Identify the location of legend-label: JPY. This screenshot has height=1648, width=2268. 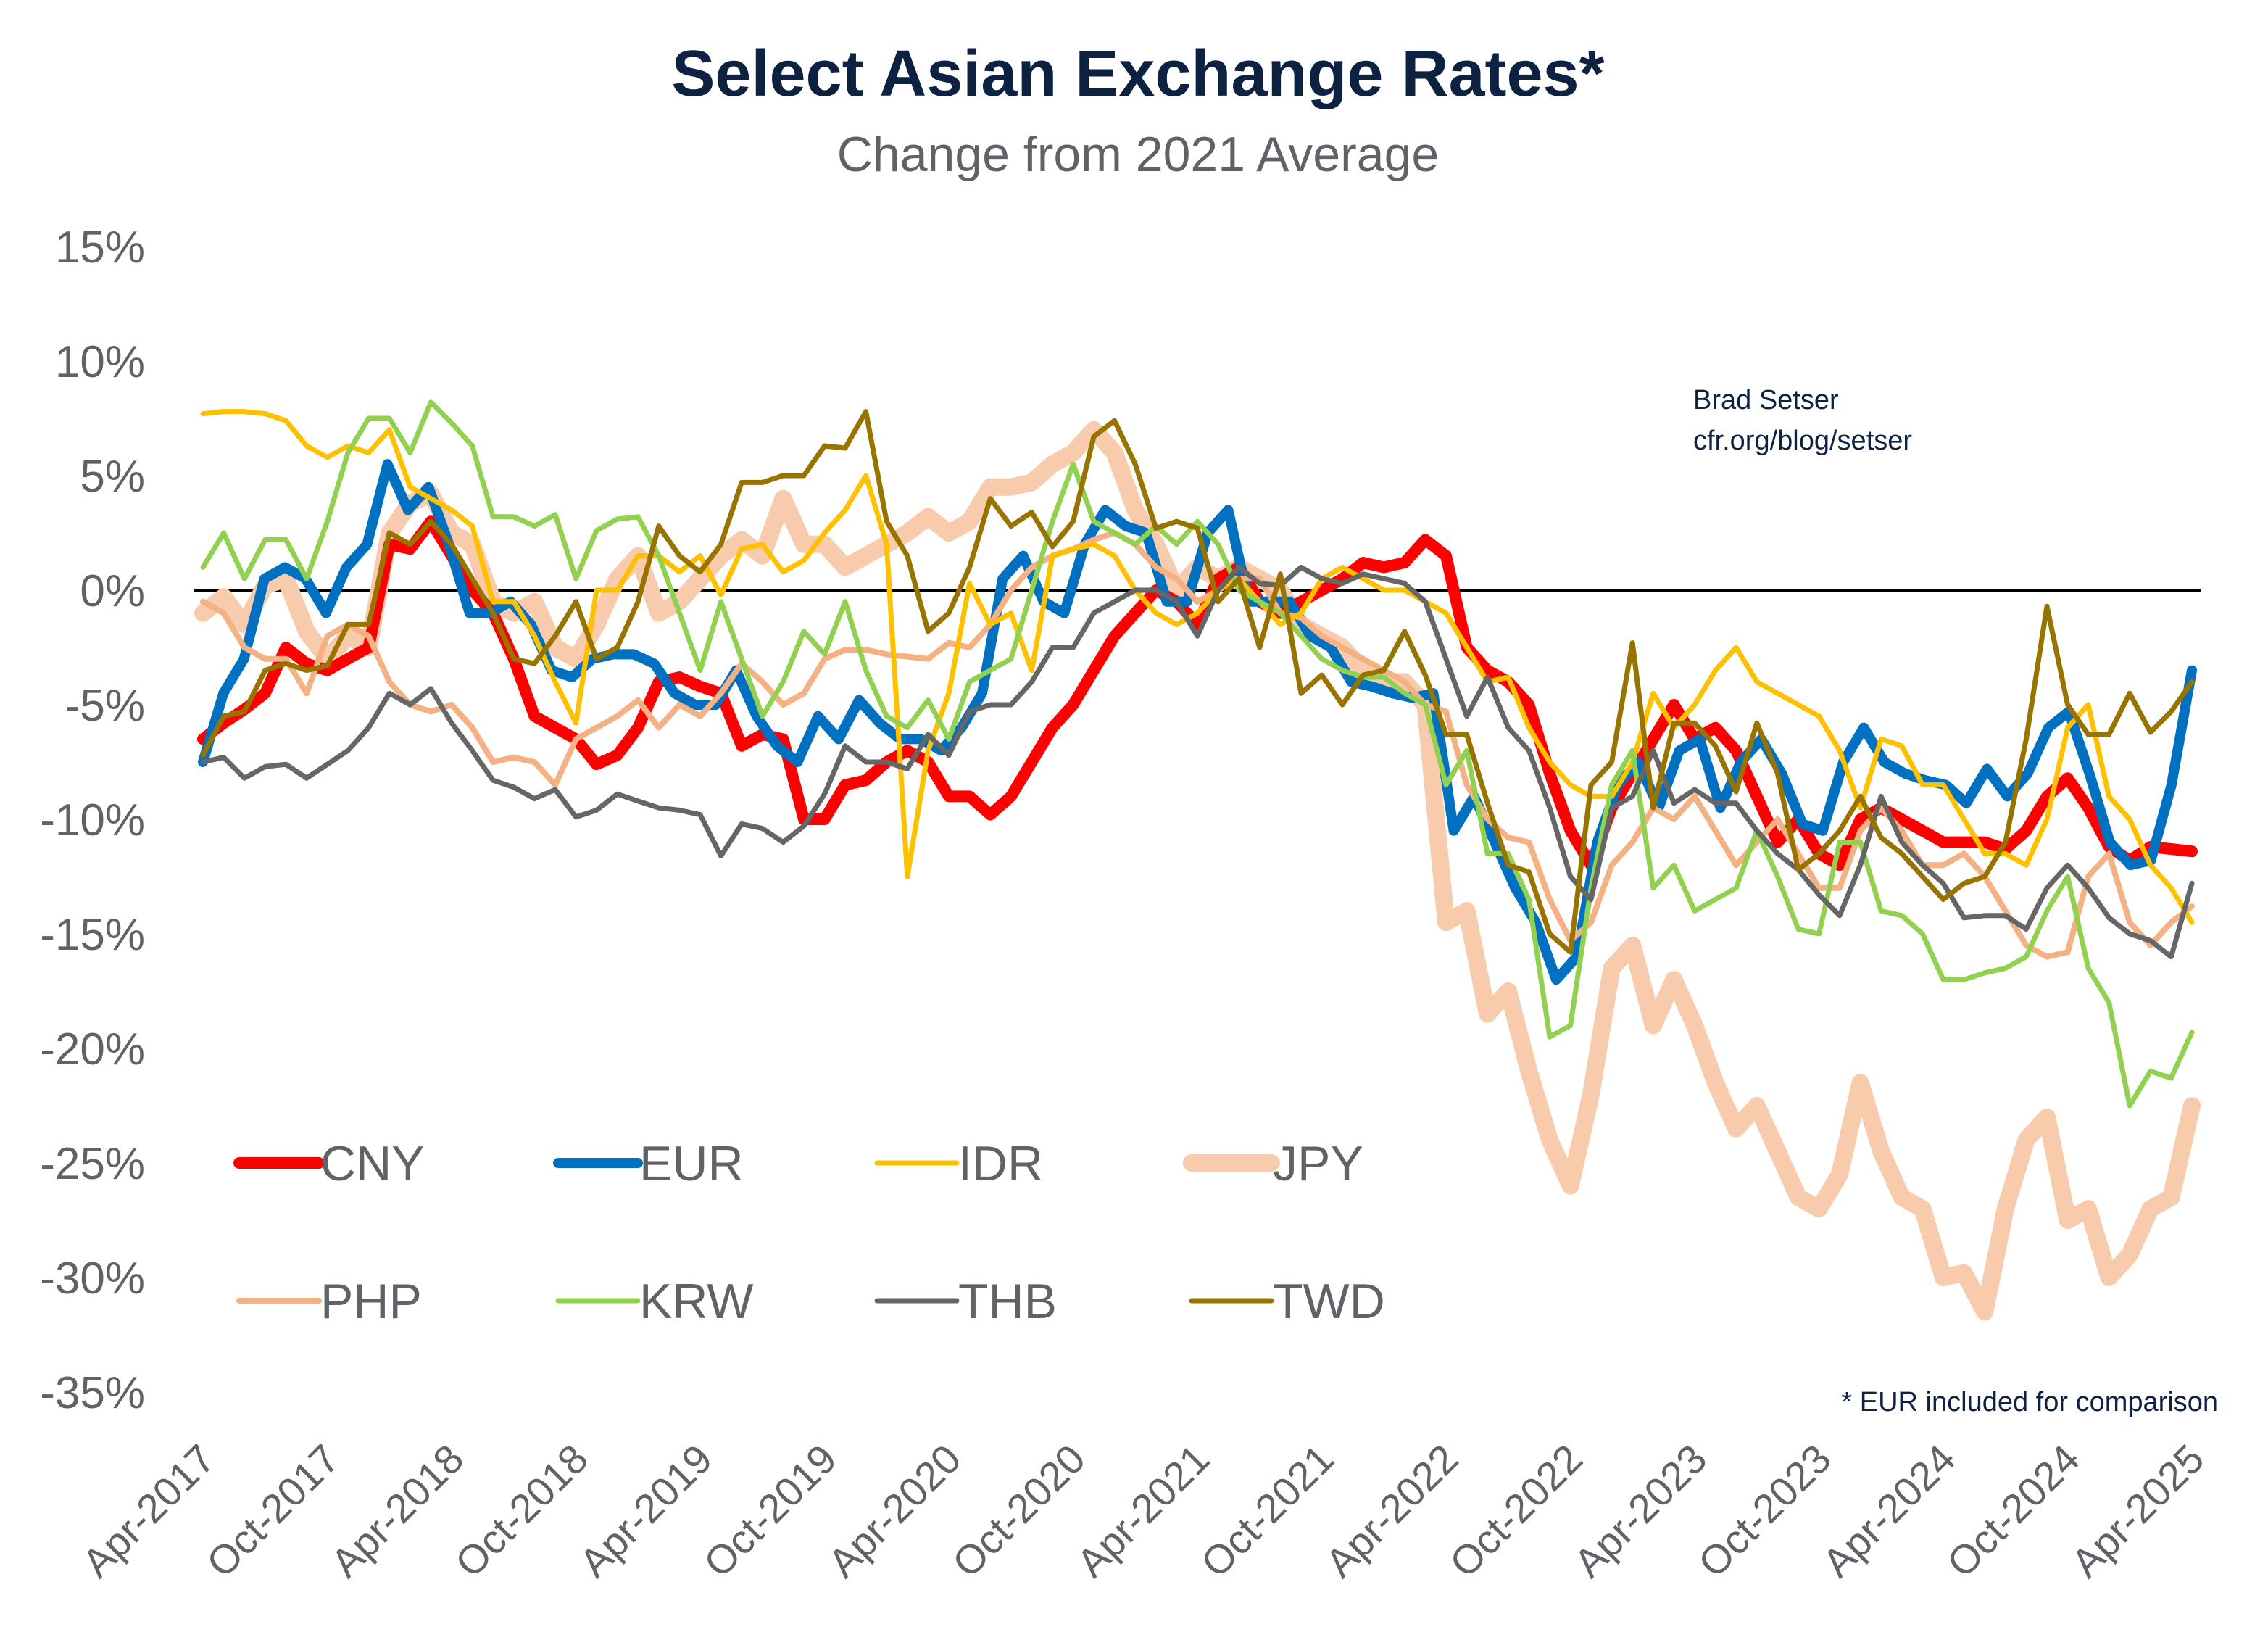
(1318, 1163).